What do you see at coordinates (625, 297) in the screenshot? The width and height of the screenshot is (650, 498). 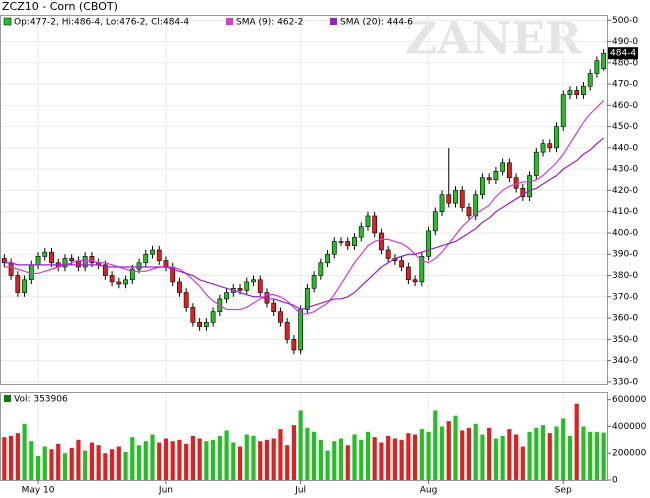 I see `y-tick-label: 370-0` at bounding box center [625, 297].